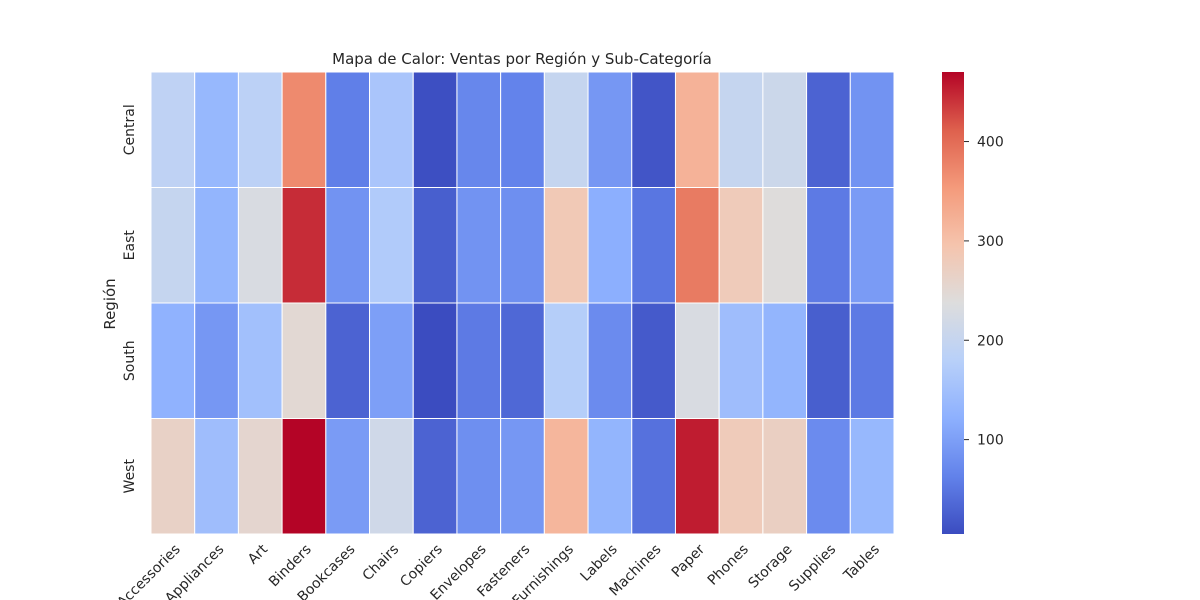 Image resolution: width=1200 pixels, height=600 pixels. I want to click on y-tick-label: East, so click(130, 245).